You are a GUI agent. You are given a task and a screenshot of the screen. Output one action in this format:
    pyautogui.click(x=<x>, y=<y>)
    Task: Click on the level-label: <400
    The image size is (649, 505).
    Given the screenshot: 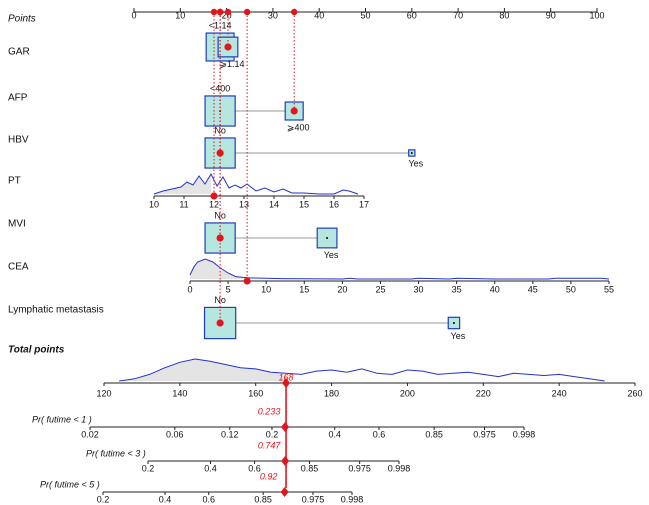 What is the action you would take?
    pyautogui.click(x=220, y=88)
    